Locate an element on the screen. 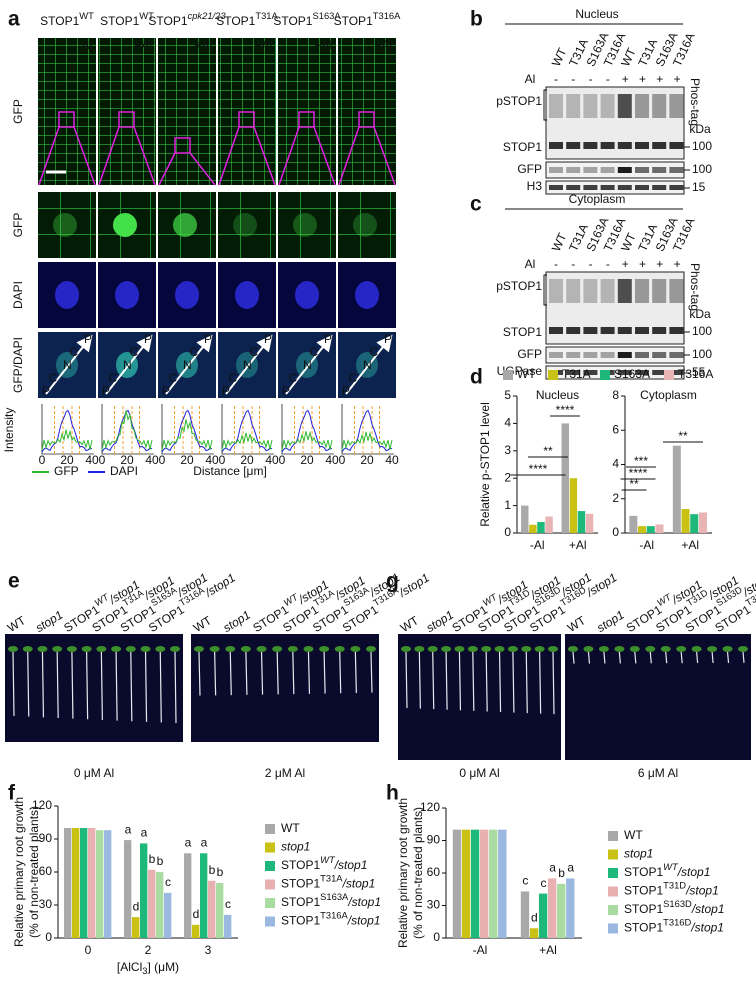 Image resolution: width=756 pixels, height=996 pixels. y-axis-title: Relative primary root growth is located at coordinates (403, 873).